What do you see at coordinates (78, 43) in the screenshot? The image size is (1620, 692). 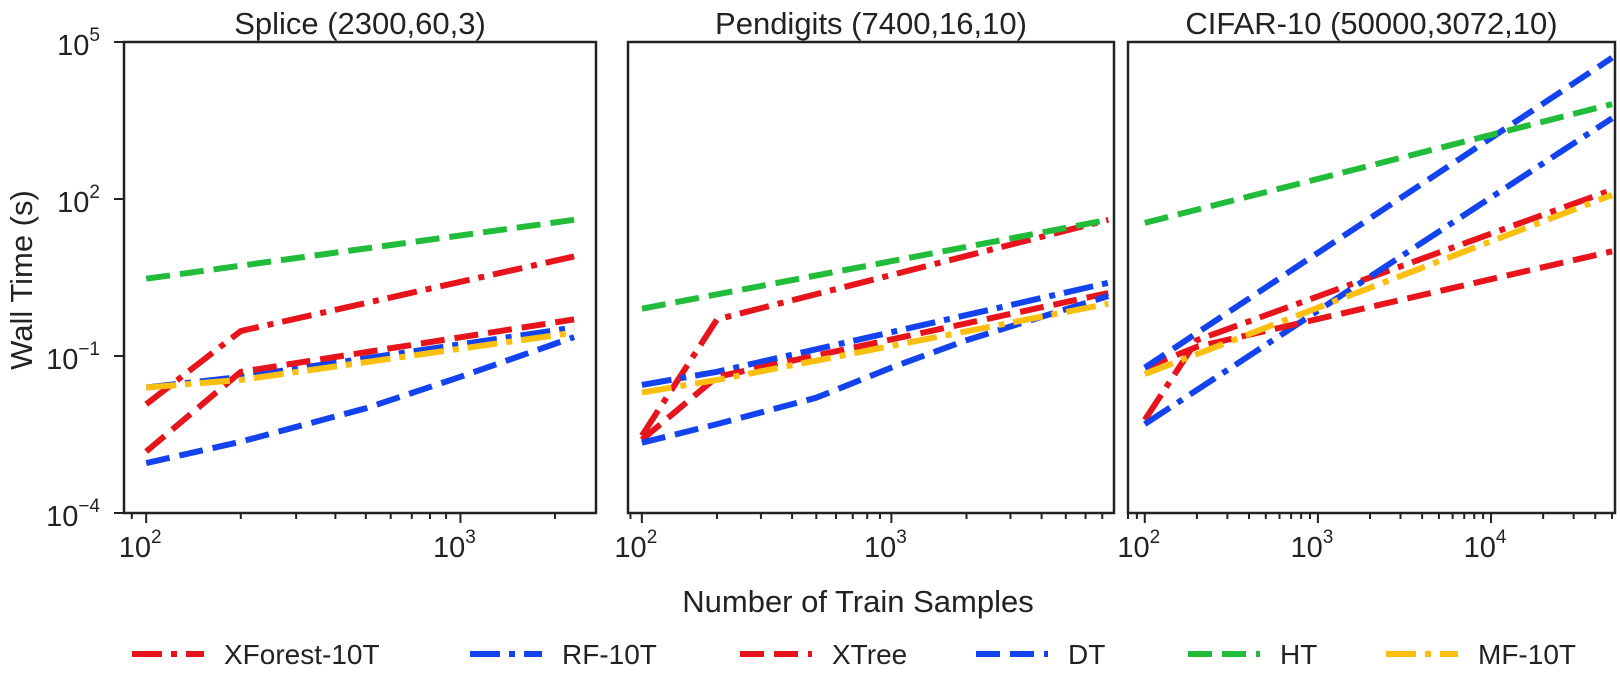 I see `y-tick-label: 10⁵` at bounding box center [78, 43].